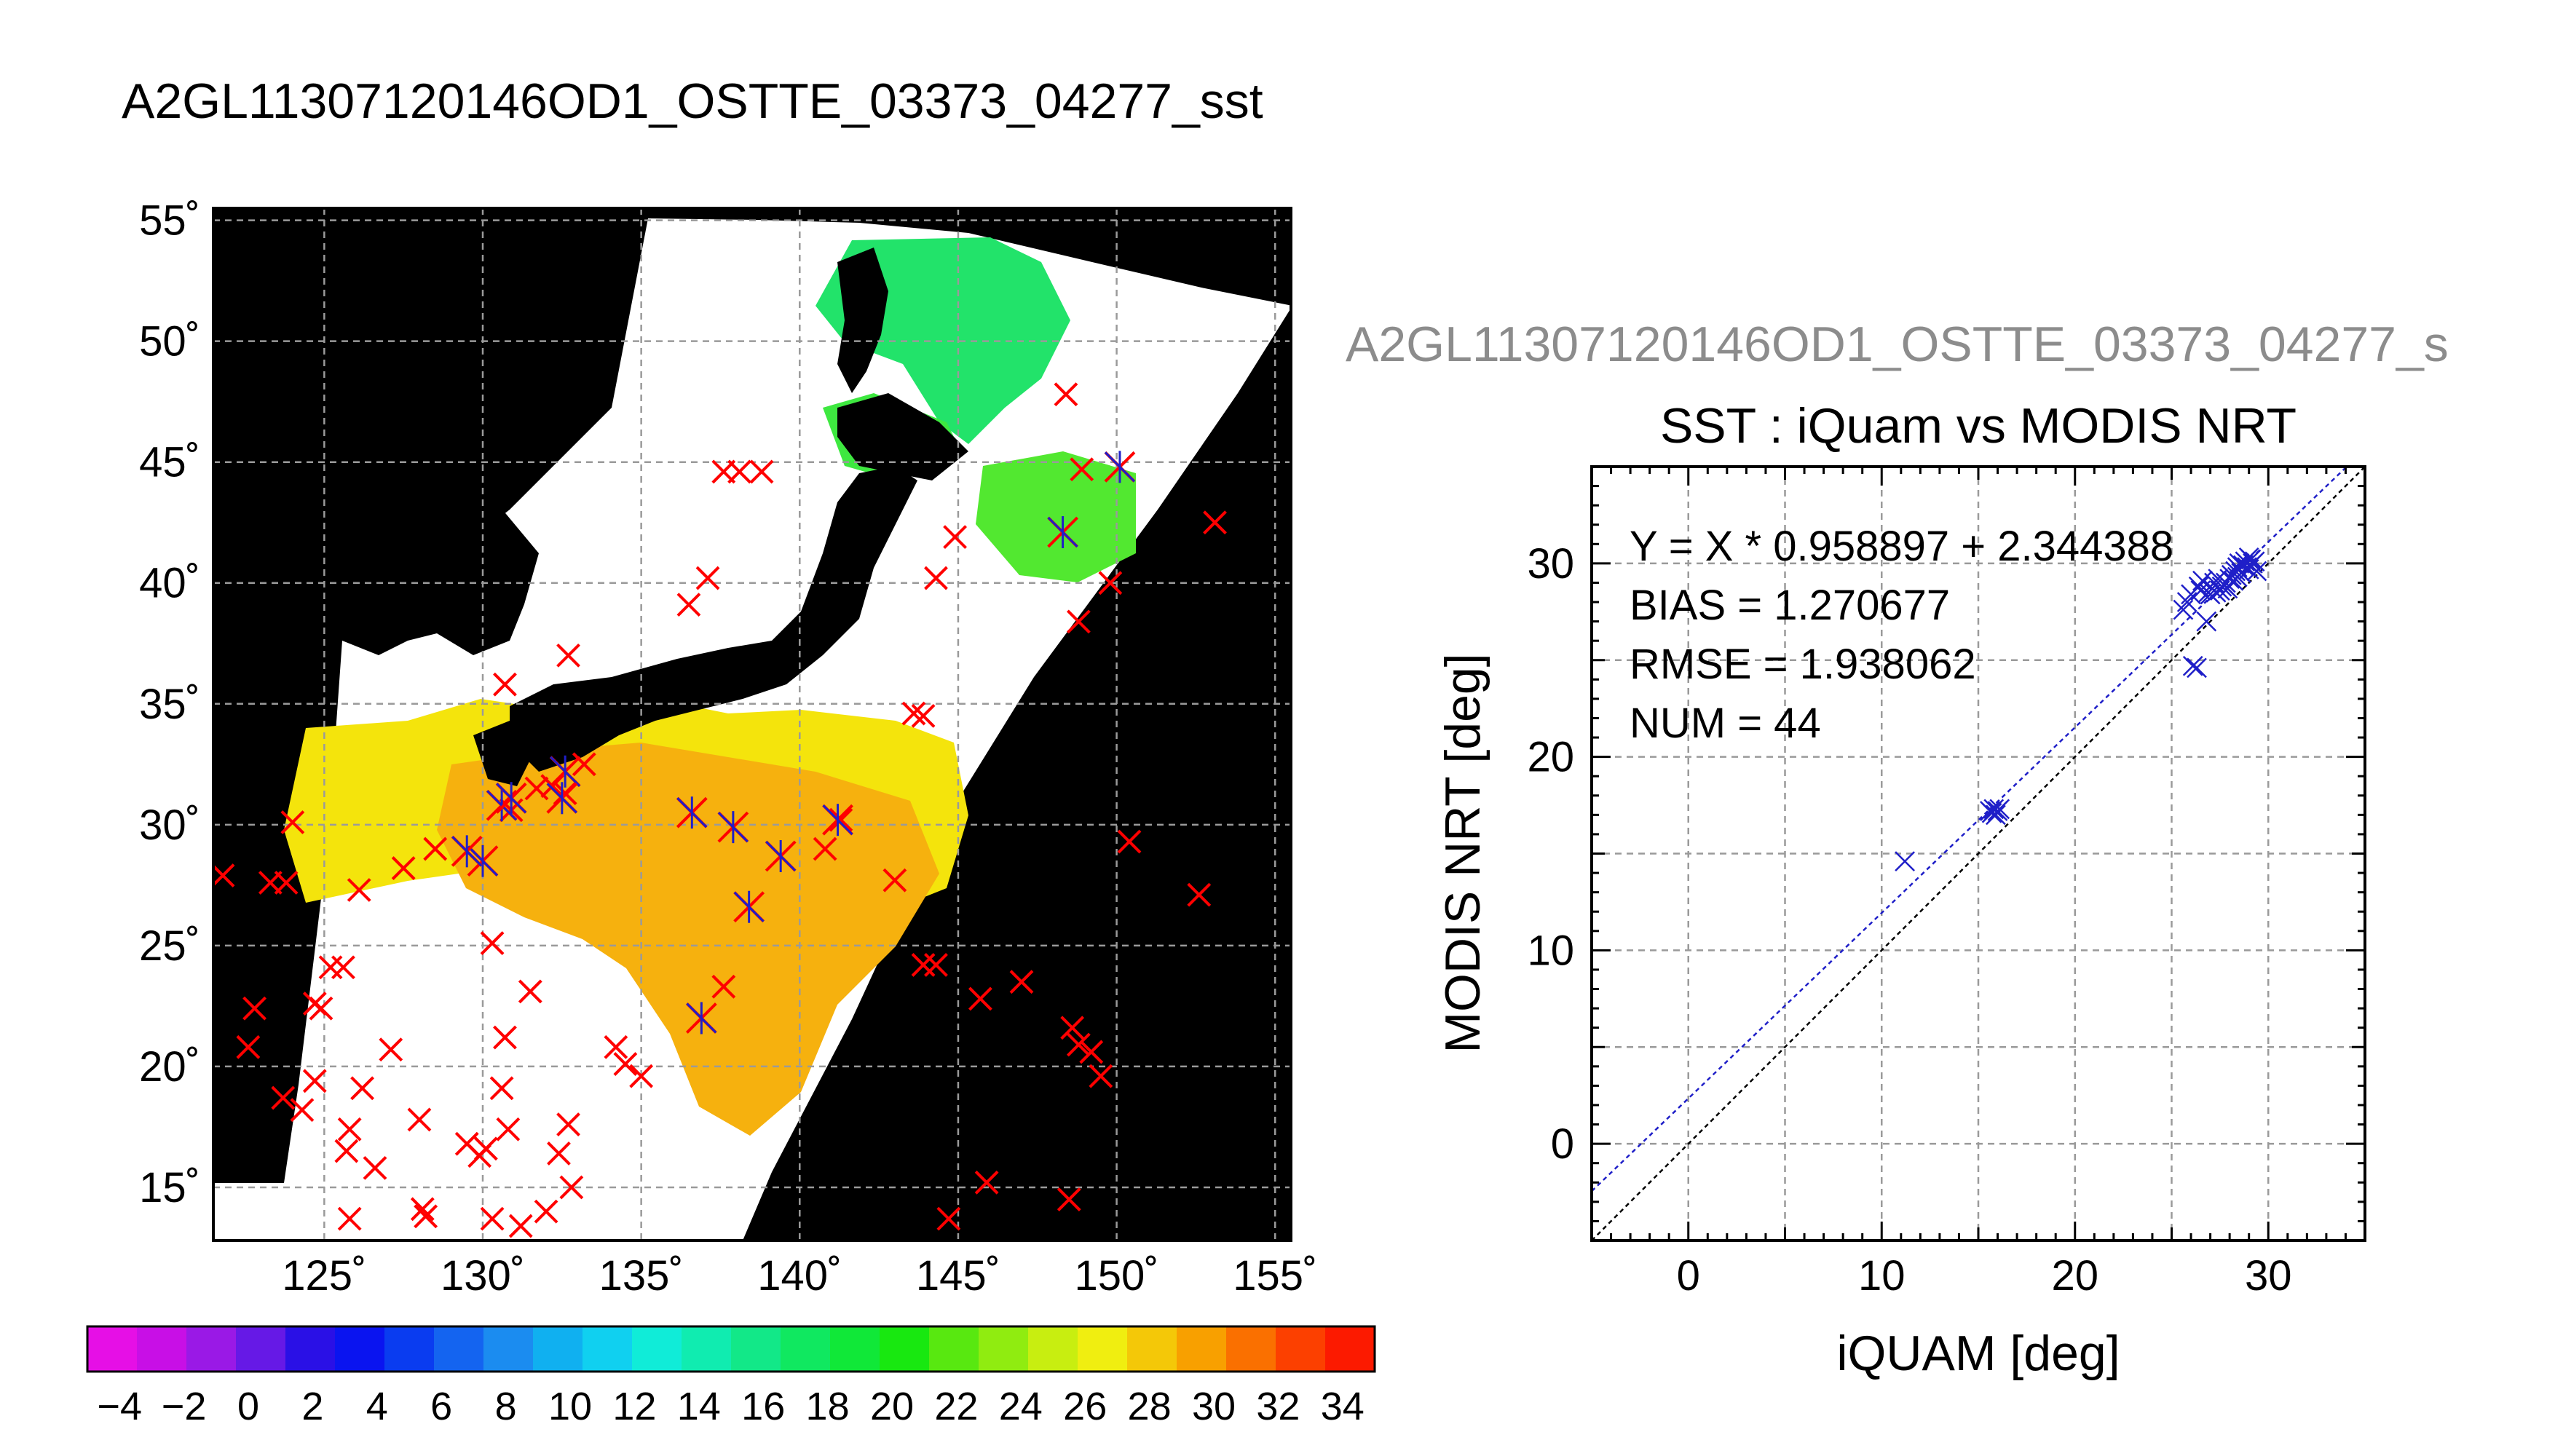  I want to click on map-lat-label: 45˚, so click(169, 462).